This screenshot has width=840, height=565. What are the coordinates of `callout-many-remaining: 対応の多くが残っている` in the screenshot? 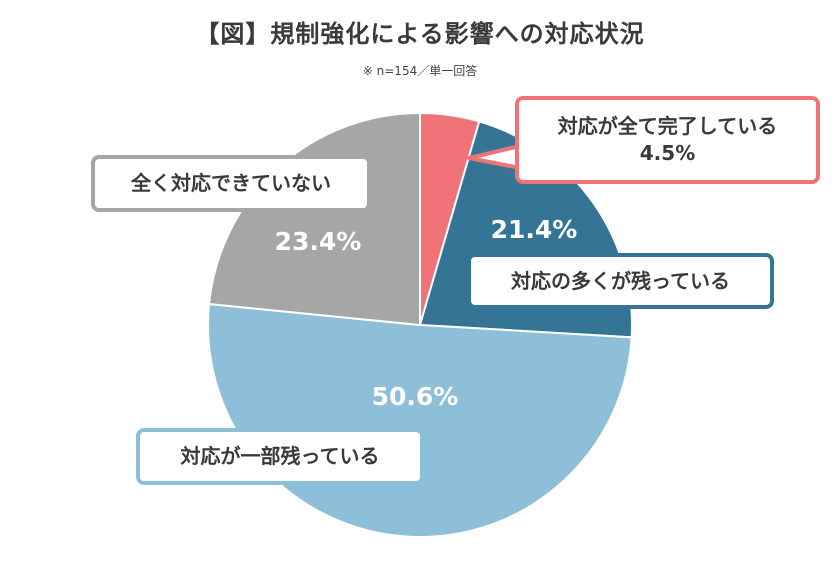 It's located at (620, 281).